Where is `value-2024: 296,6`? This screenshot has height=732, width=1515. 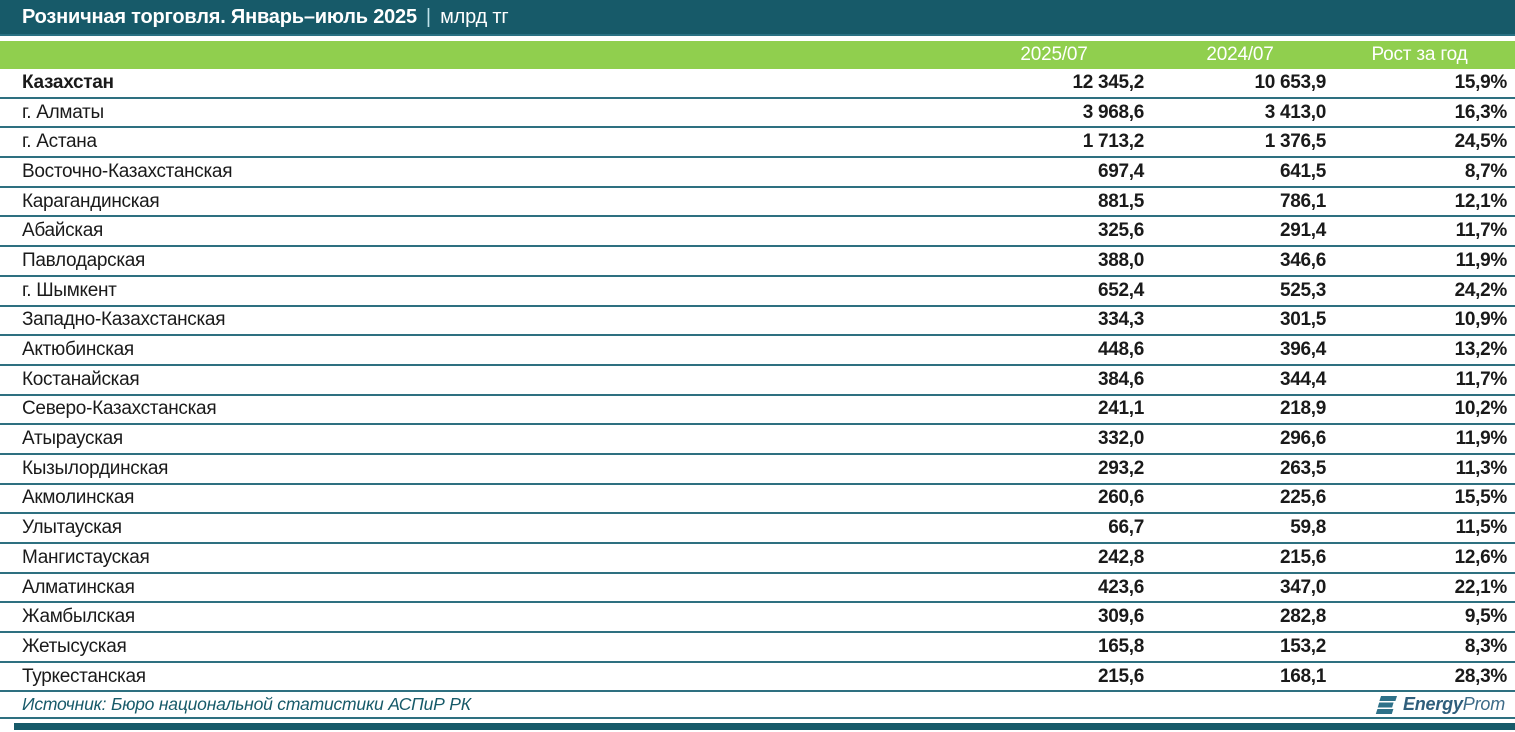
value-2024: 296,6 is located at coordinates (1302, 439).